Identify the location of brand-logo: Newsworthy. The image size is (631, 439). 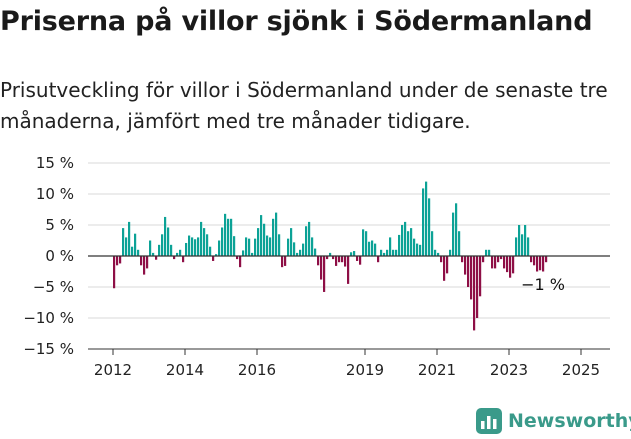
(553, 421).